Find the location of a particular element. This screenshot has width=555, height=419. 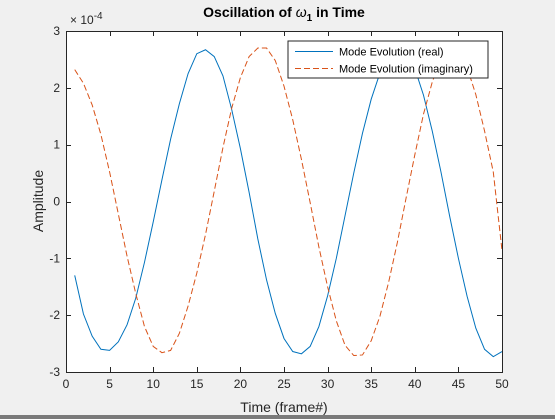

legend-label-real: Mode Evolution (real) is located at coordinates (391, 53).